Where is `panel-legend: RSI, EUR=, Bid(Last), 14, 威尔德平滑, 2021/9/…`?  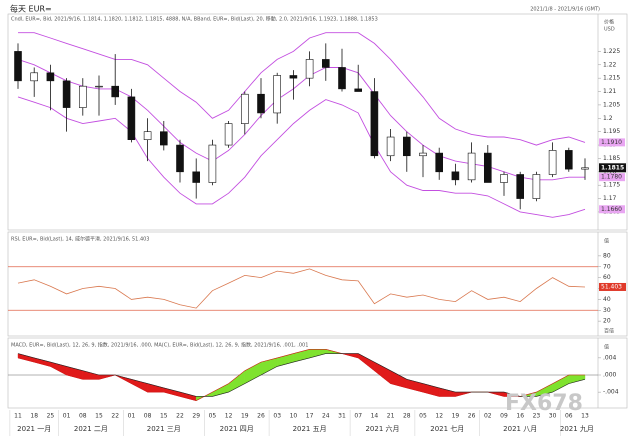 panel-legend: RSI, EUR=, Bid(Last), 14, 威尔德平滑, 2021/9/… is located at coordinates (80, 239).